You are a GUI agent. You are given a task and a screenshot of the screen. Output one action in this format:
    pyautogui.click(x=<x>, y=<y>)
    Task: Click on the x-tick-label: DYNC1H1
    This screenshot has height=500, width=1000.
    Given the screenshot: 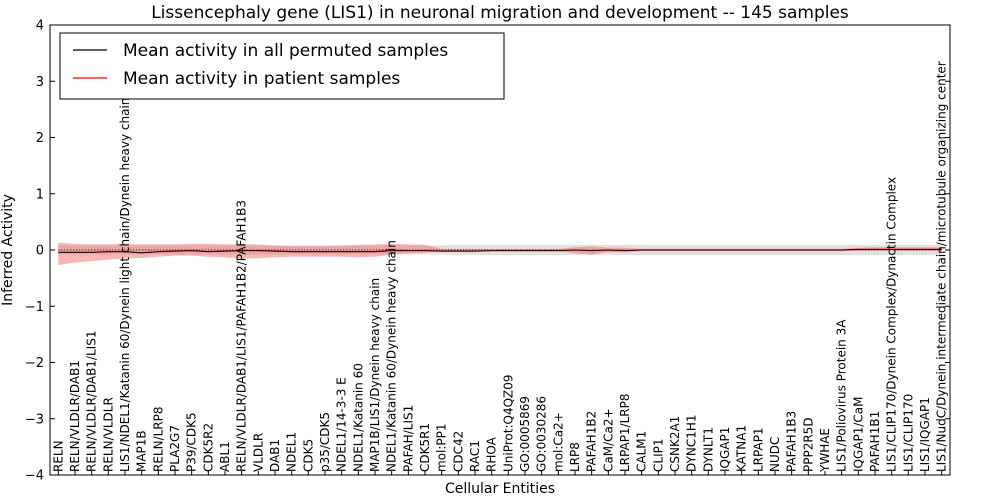 What is the action you would take?
    pyautogui.click(x=692, y=443)
    